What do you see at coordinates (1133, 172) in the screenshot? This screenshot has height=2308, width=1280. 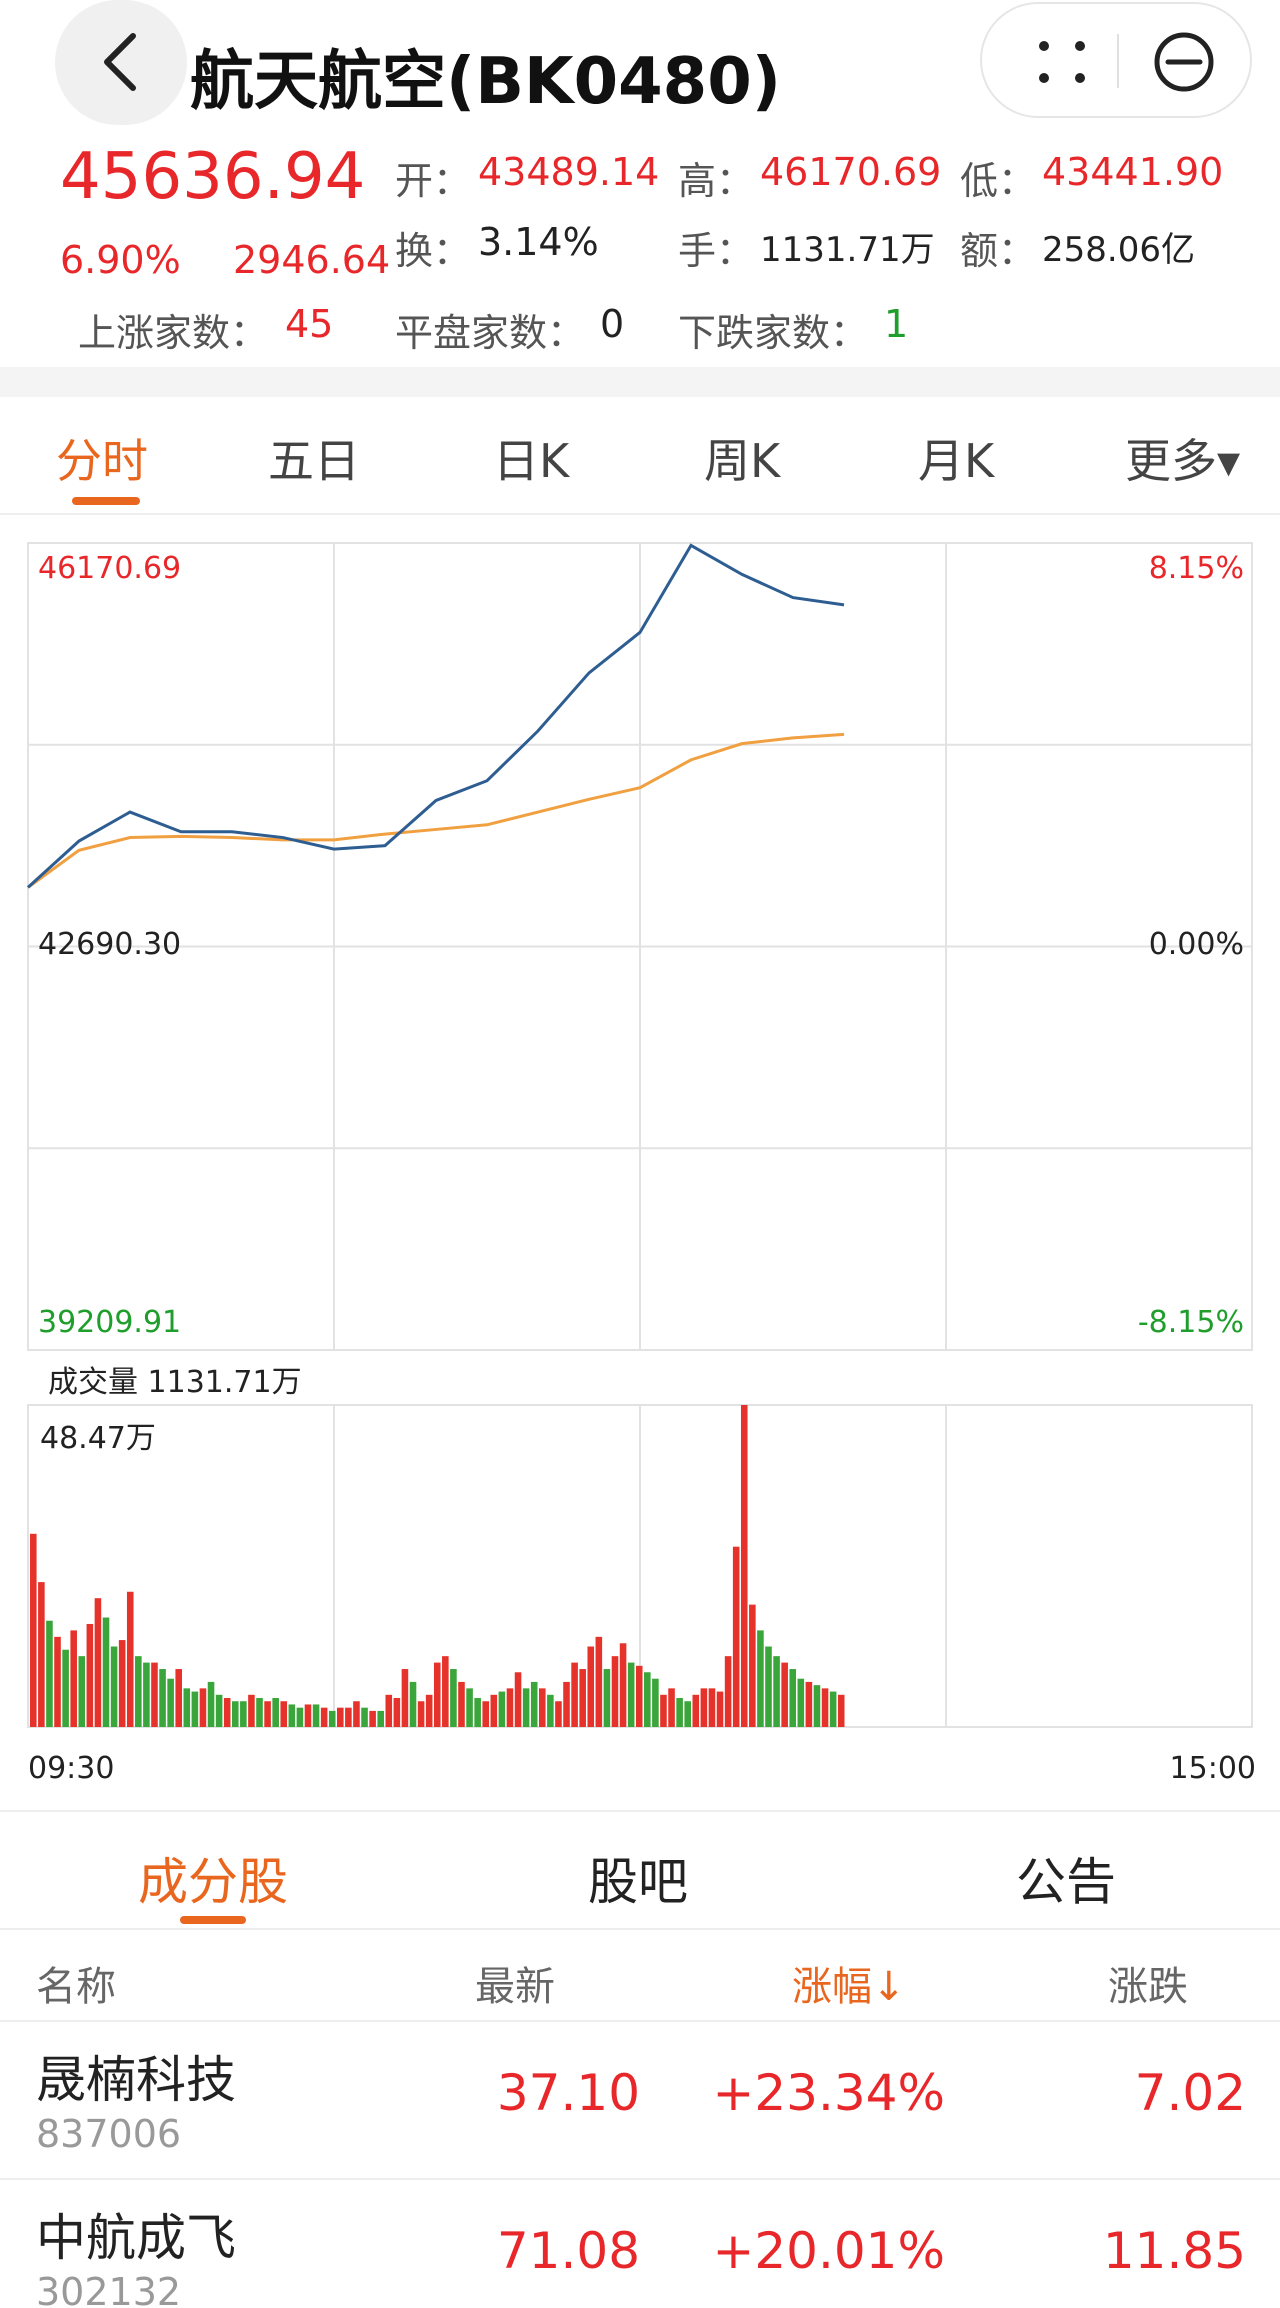 I see `low-value: 43441.90` at bounding box center [1133, 172].